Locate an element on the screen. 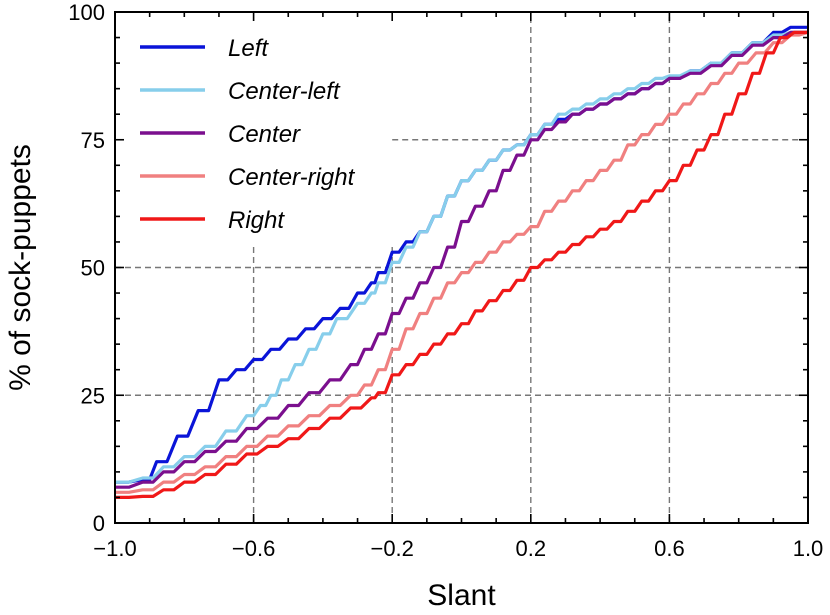 Image resolution: width=830 pixels, height=615 pixels. y-tick-label: 50 is located at coordinates (93, 268).